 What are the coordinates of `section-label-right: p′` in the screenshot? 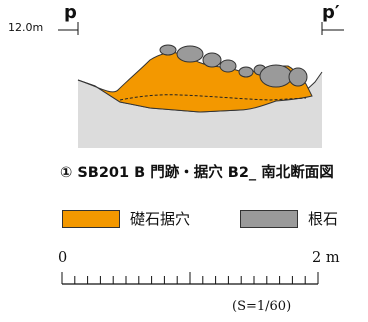 It's located at (331, 12).